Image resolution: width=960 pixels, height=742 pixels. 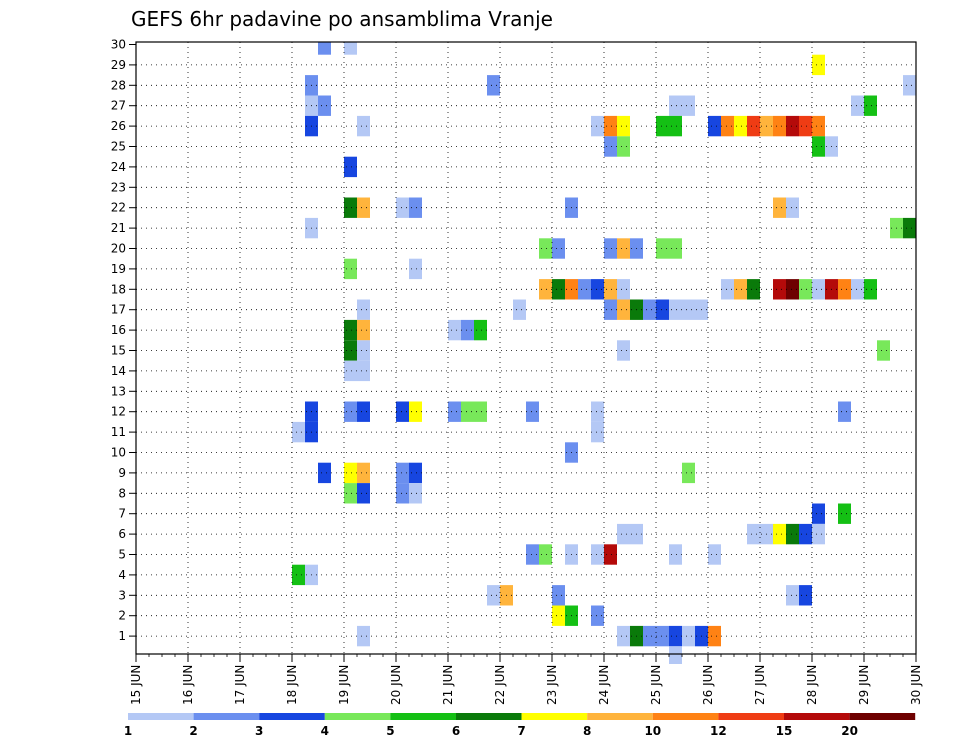 What do you see at coordinates (118, 167) in the screenshot?
I see `y-tick-label: 24` at bounding box center [118, 167].